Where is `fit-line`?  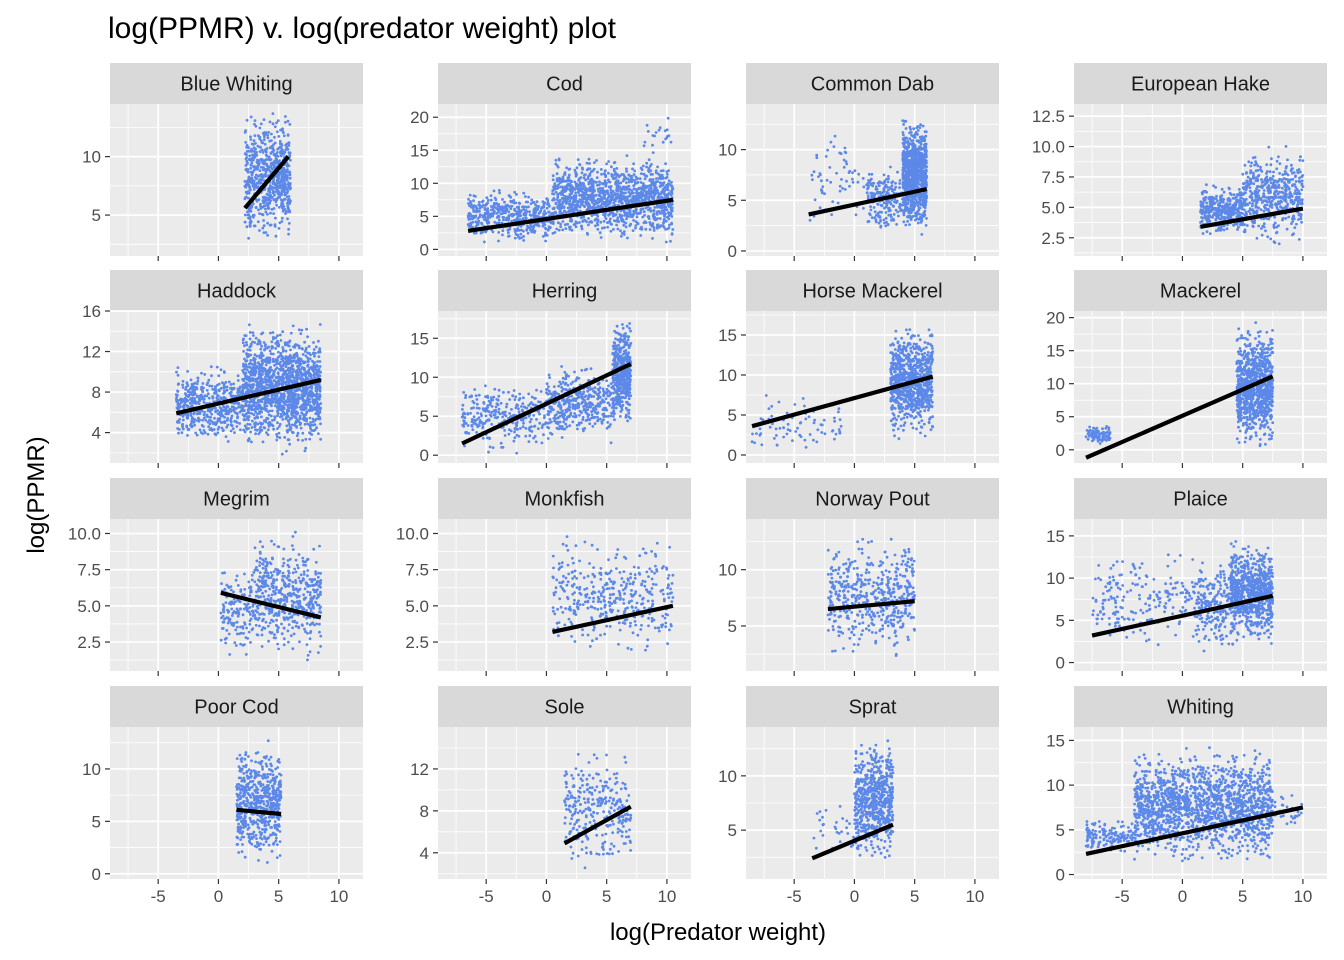
fit-line is located at coordinates (570, 215).